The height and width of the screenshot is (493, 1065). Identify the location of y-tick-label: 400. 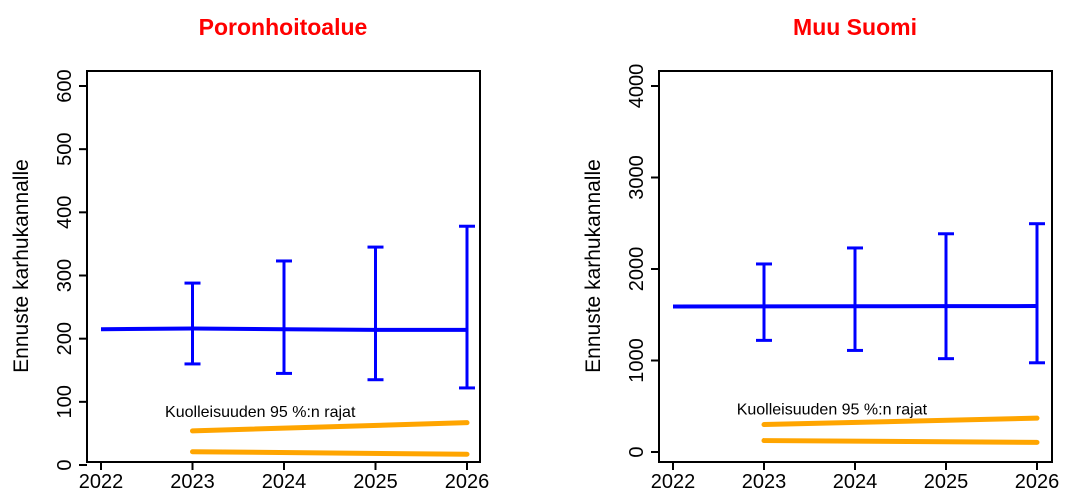
(65, 212).